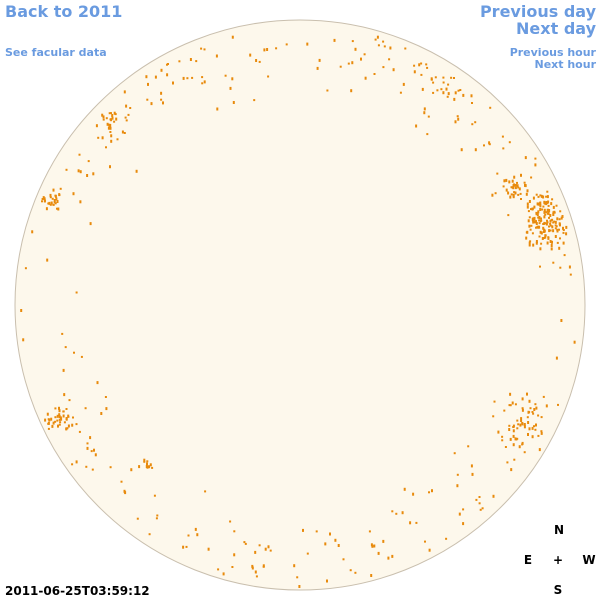 The height and width of the screenshot is (600, 600). I want to click on back-link: Back to 2011, so click(63, 11).